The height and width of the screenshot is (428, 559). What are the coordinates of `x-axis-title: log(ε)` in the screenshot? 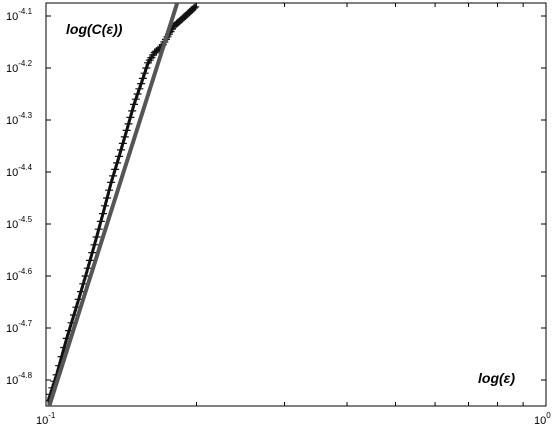 It's located at (496, 378).